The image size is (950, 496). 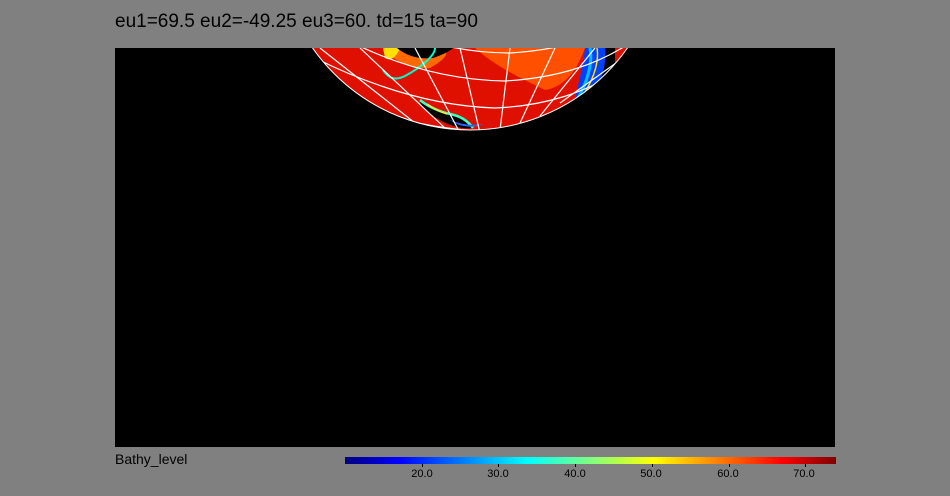 What do you see at coordinates (575, 474) in the screenshot?
I see `colorbar-tick-label: 40.0` at bounding box center [575, 474].